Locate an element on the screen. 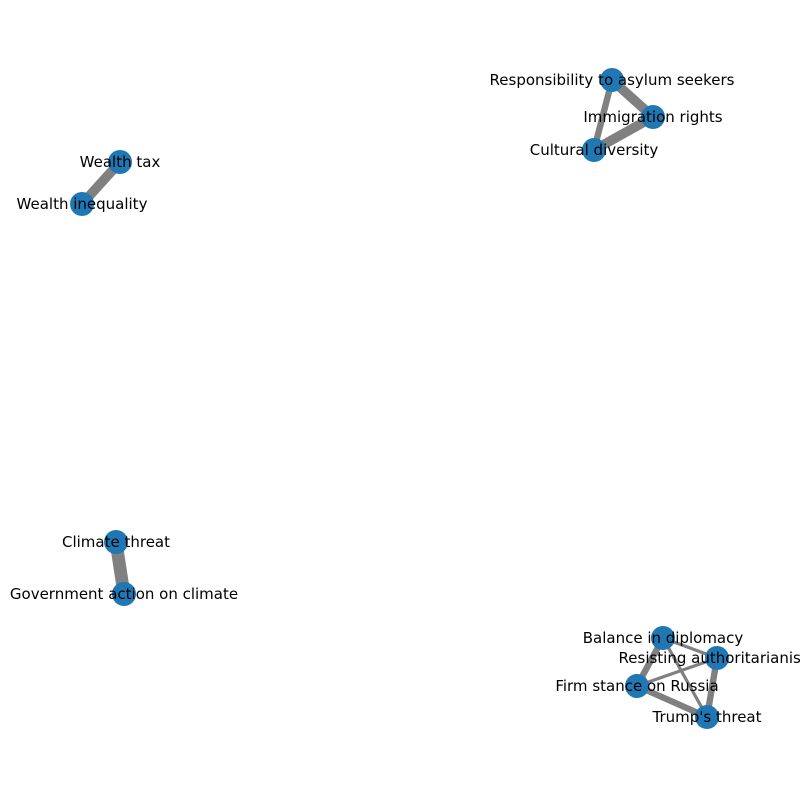  node-wealth_inequality is located at coordinates (82, 204).